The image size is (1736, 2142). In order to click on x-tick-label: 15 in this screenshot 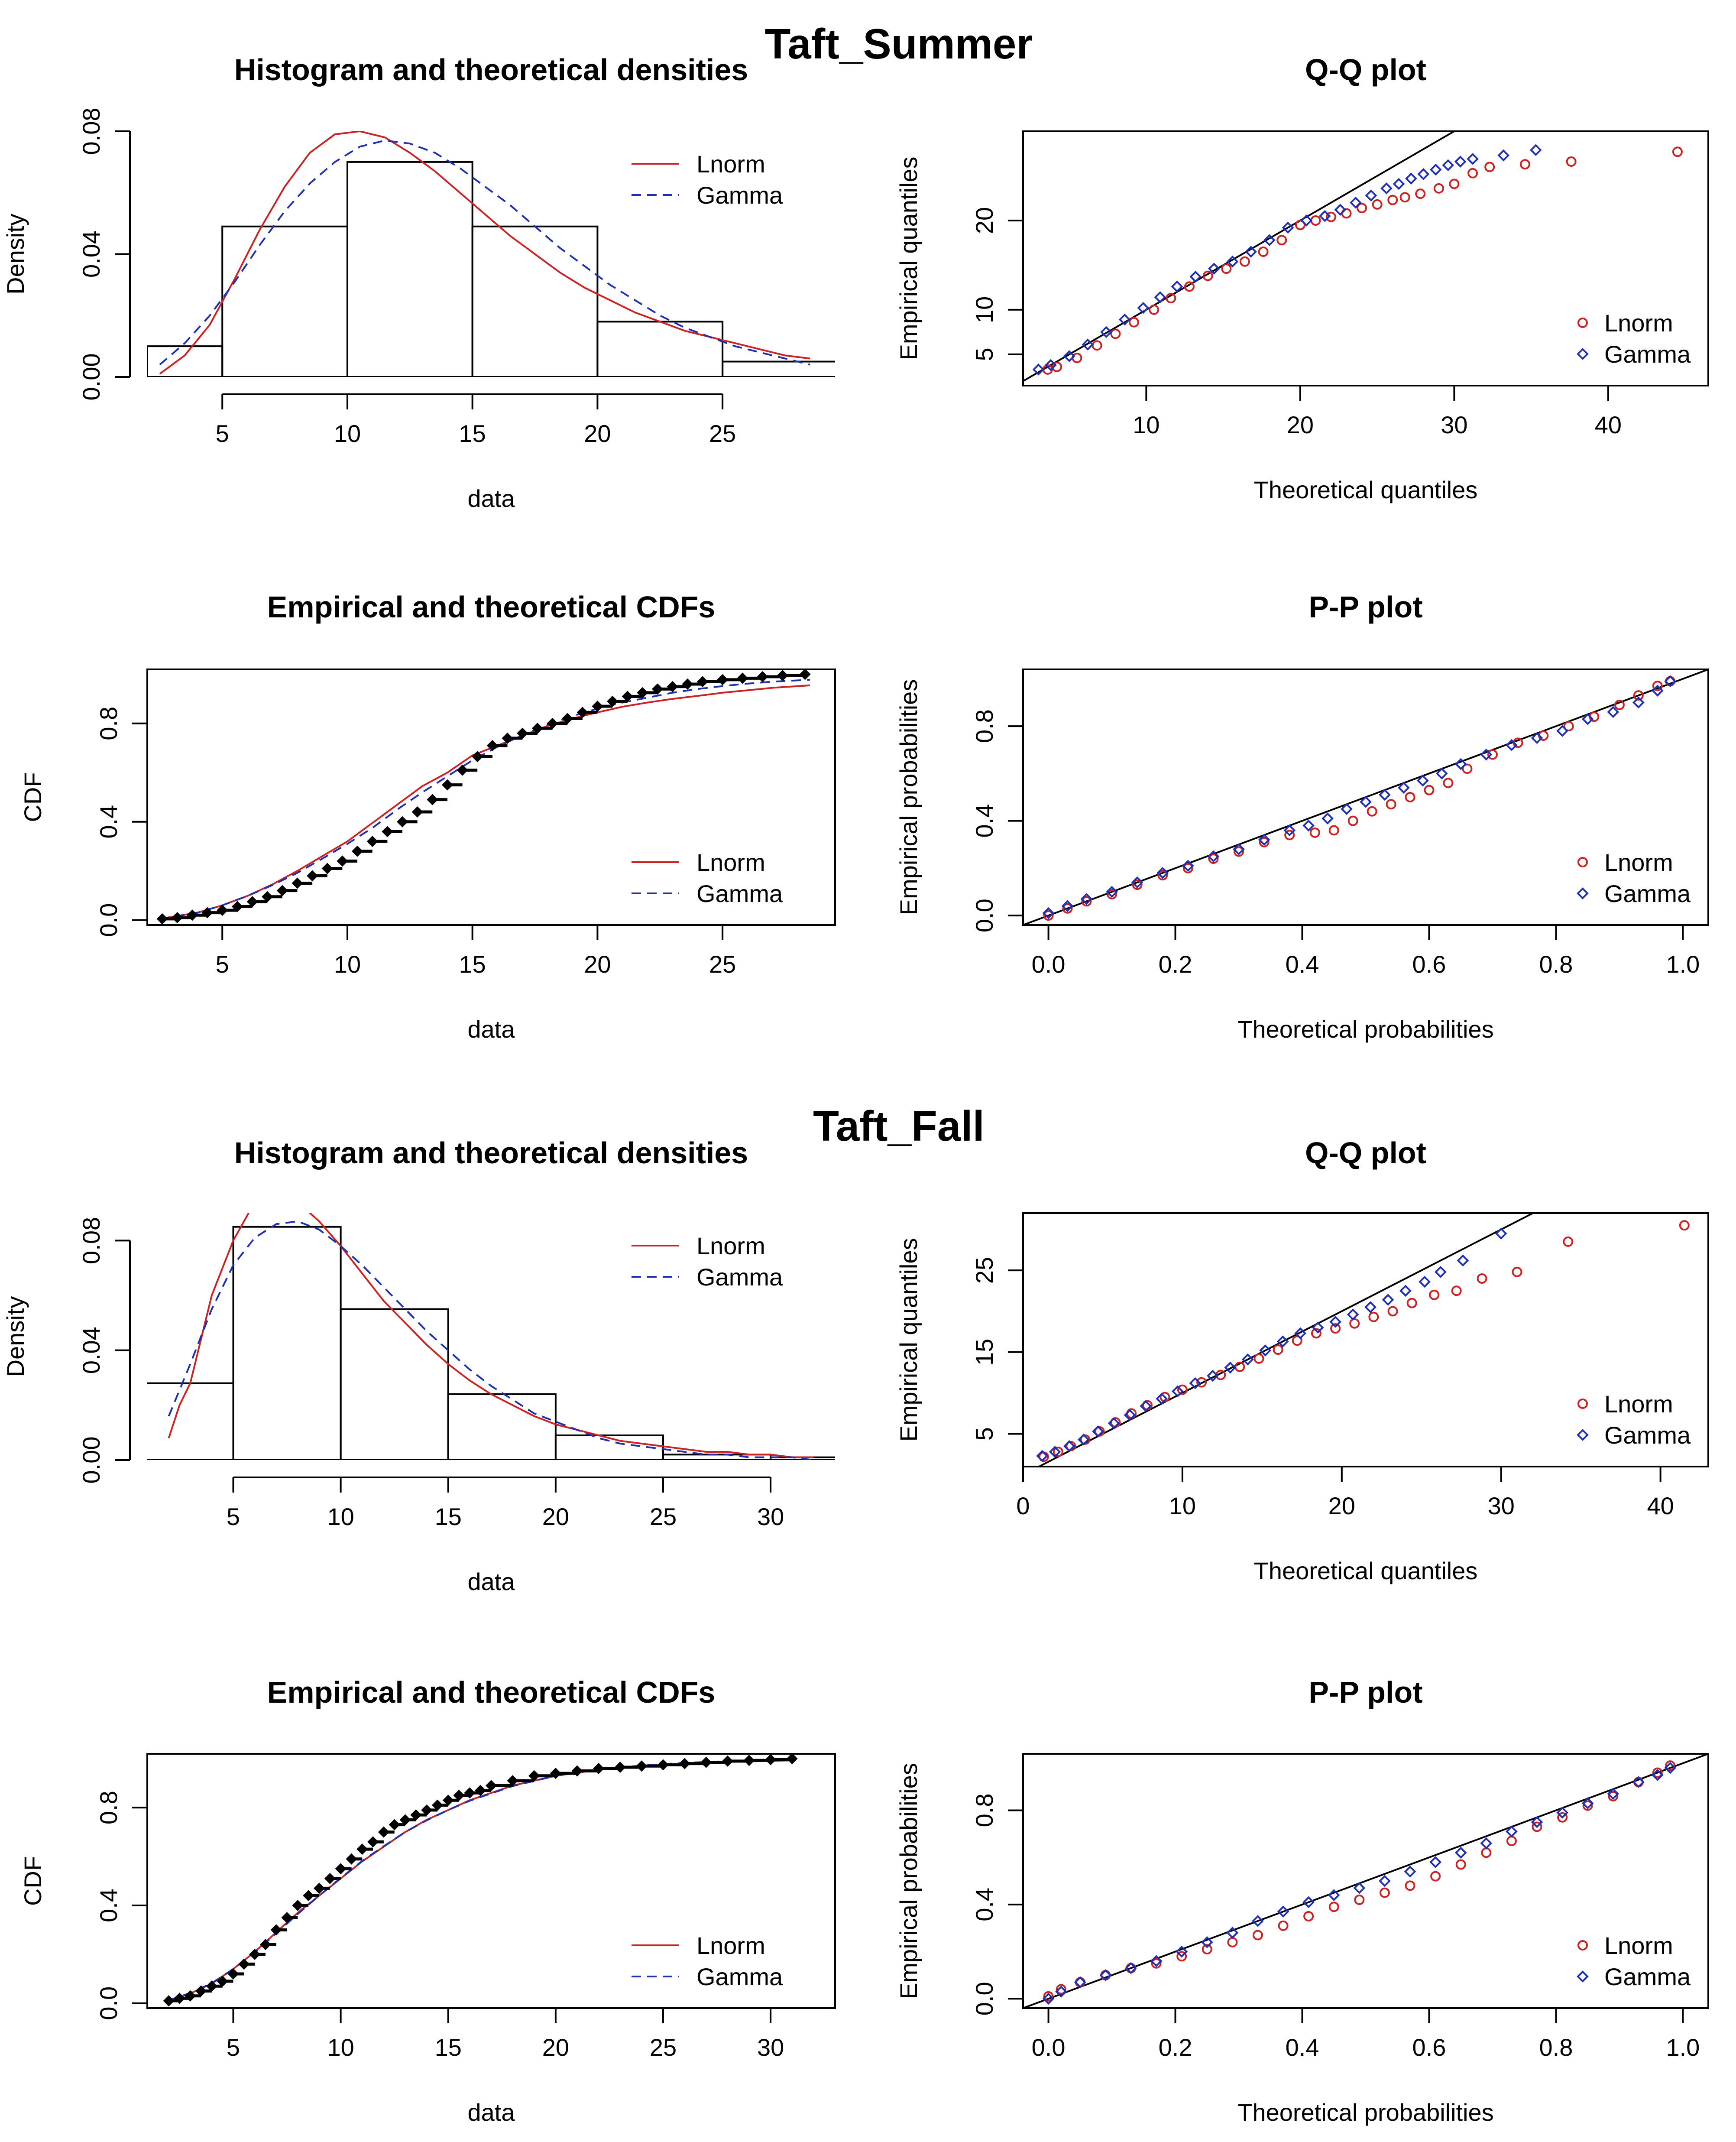, I will do `click(473, 433)`.